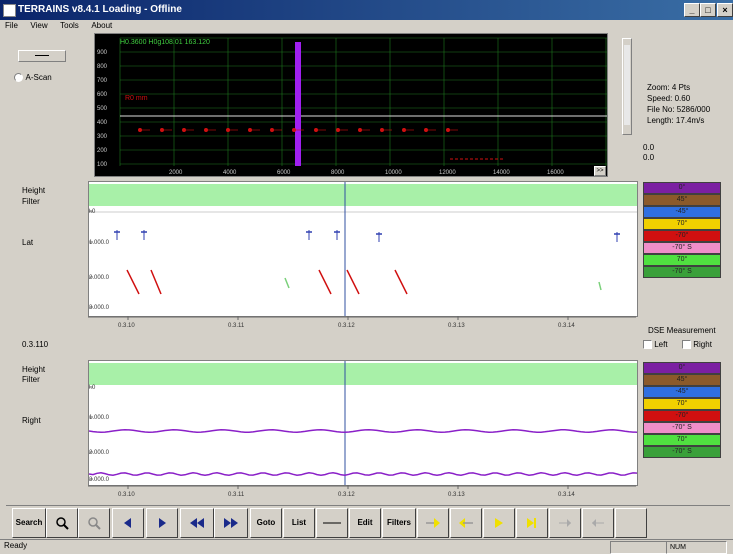  What do you see at coordinates (661, 344) in the screenshot?
I see `check-left-label: Left` at bounding box center [661, 344].